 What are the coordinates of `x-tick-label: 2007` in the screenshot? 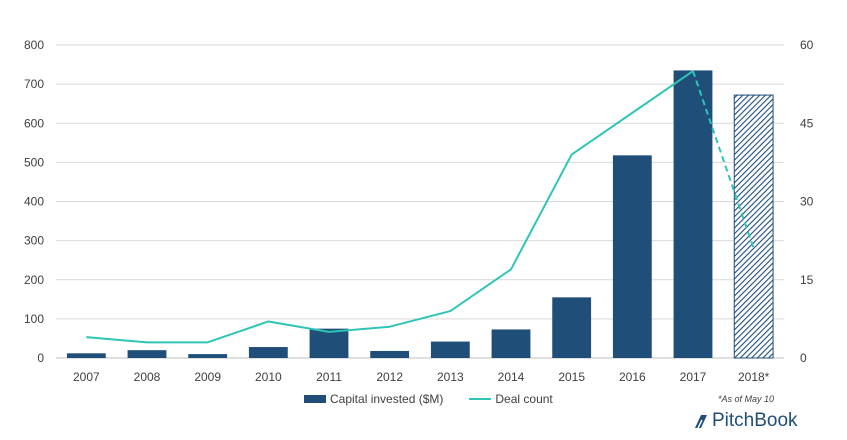 It's located at (86, 377).